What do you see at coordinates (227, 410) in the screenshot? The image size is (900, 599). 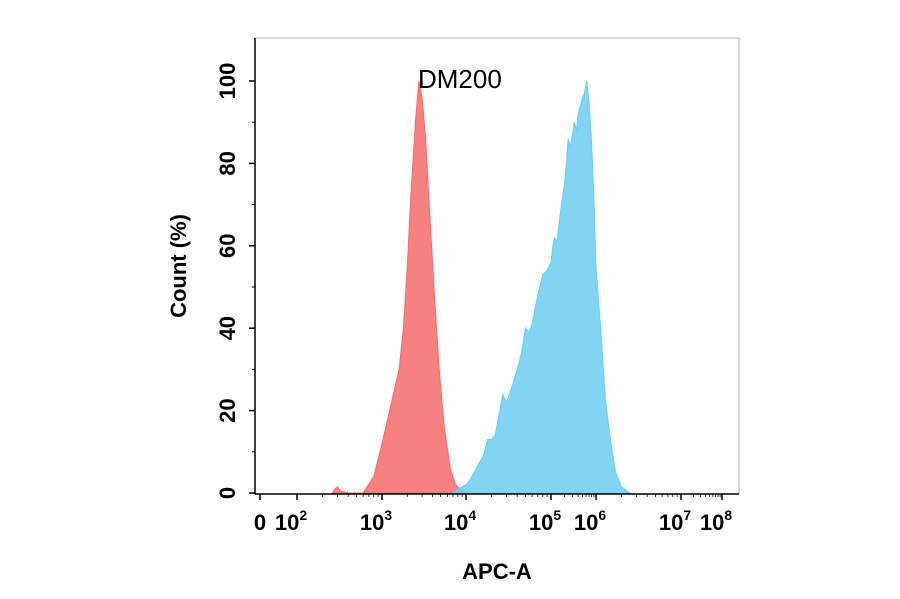 I see `y-tick-label: 20` at bounding box center [227, 410].